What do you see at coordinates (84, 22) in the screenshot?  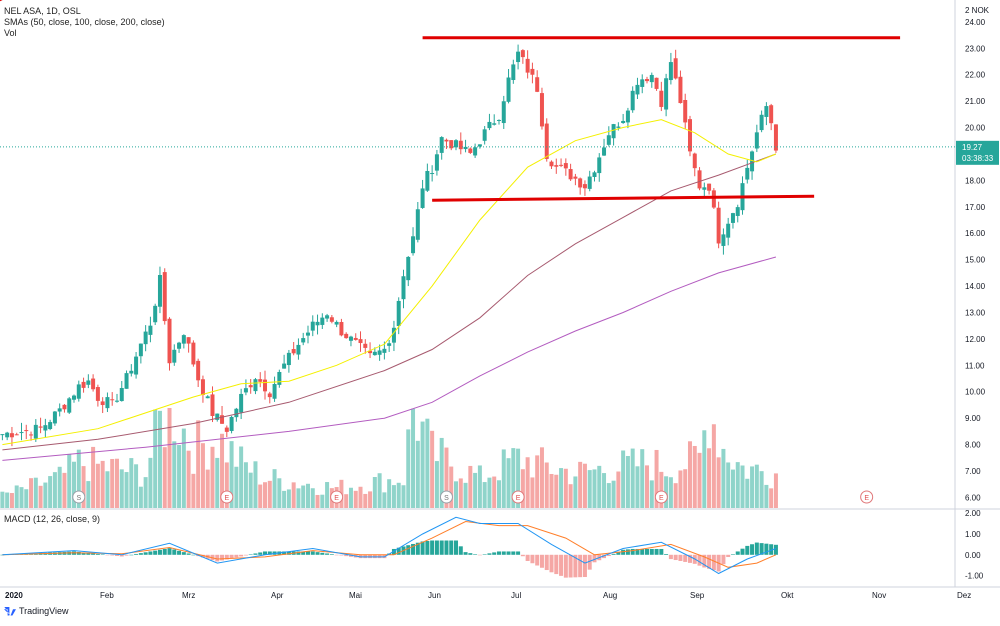 I see `sma-legend: SMAs (50, close, 100, close, 200, close)` at bounding box center [84, 22].